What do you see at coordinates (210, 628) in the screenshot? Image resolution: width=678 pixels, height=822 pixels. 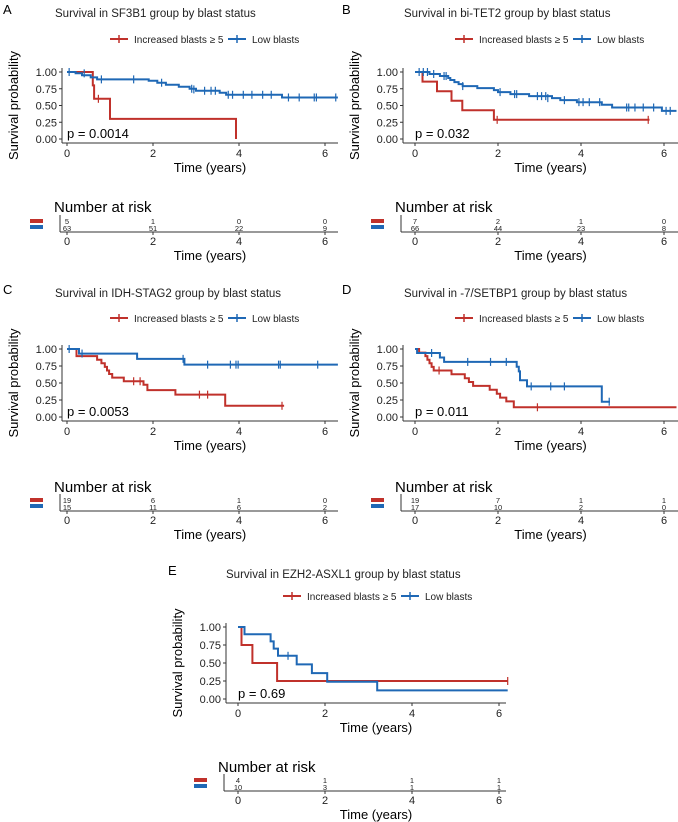 I see `y-tick-label: 1.00` at bounding box center [210, 628].